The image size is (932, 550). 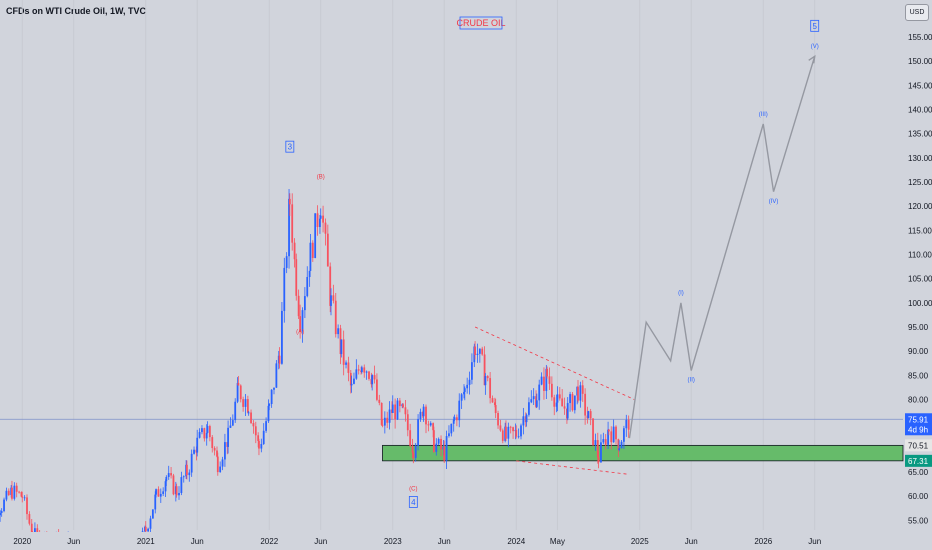 I want to click on wave-label: (IV), so click(x=774, y=202).